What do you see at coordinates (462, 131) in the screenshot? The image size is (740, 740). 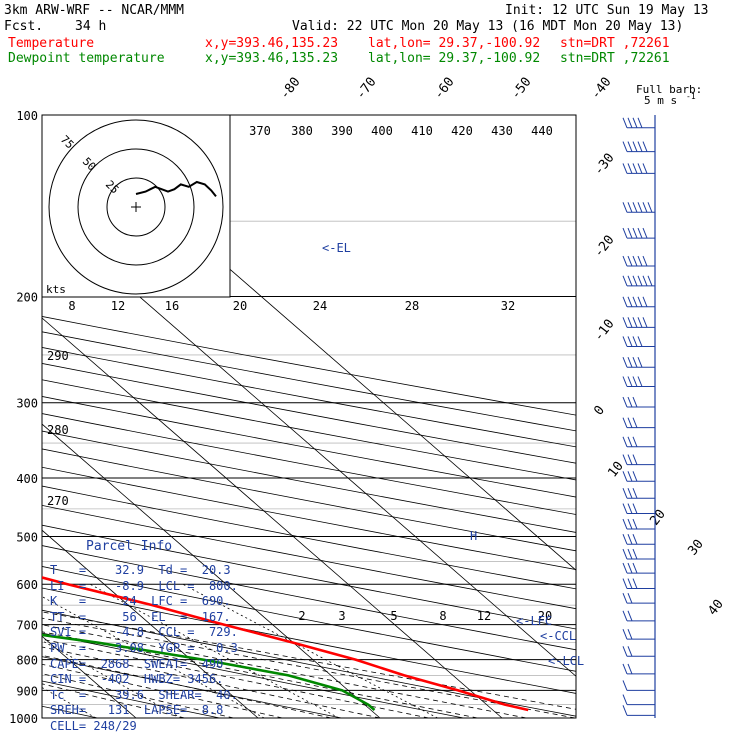 I see `theta-label-420: 420` at bounding box center [462, 131].